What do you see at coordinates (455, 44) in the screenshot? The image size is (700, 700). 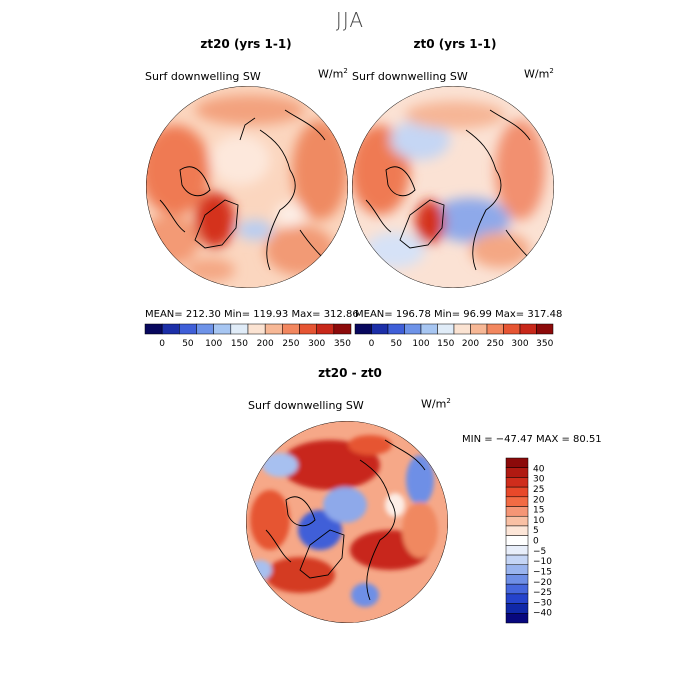 I see `panel-2-title: zt0 (yrs 1-1)` at bounding box center [455, 44].